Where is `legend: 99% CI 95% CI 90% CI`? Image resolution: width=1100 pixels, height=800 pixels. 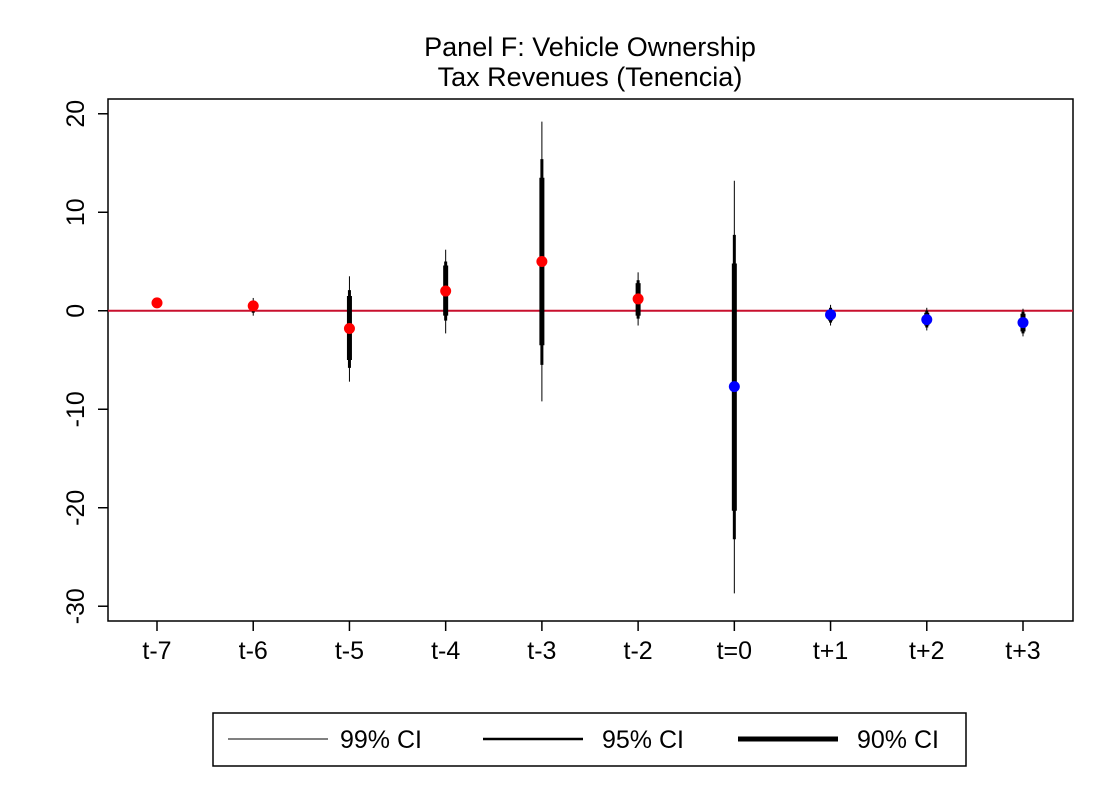 legend: 99% CI 95% CI 90% CI is located at coordinates (589, 739).